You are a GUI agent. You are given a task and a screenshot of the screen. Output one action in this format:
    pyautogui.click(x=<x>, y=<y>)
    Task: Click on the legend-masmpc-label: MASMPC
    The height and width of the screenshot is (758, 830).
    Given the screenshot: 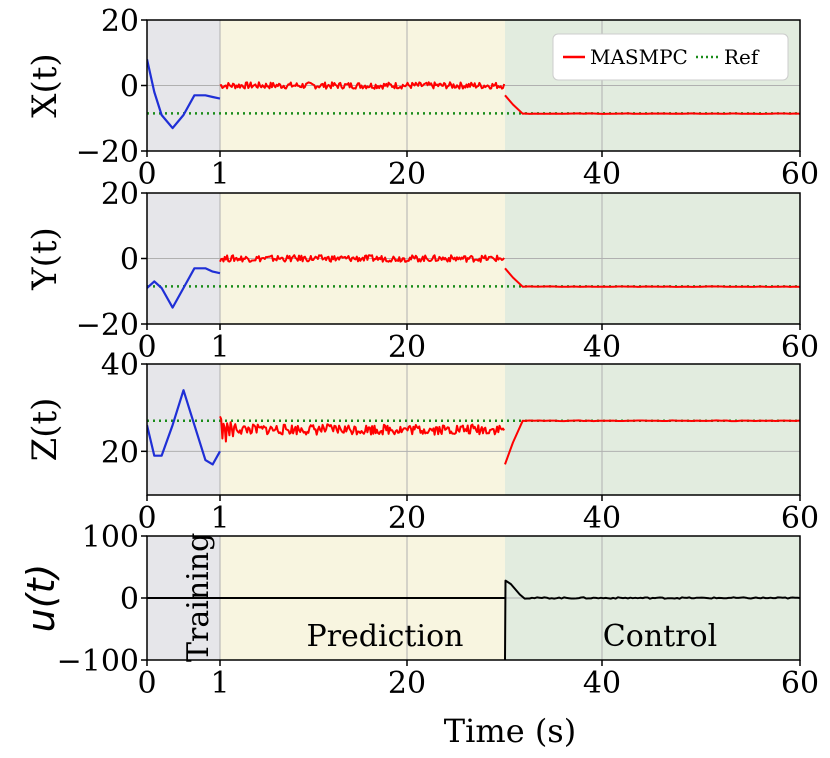 What is the action you would take?
    pyautogui.click(x=639, y=57)
    